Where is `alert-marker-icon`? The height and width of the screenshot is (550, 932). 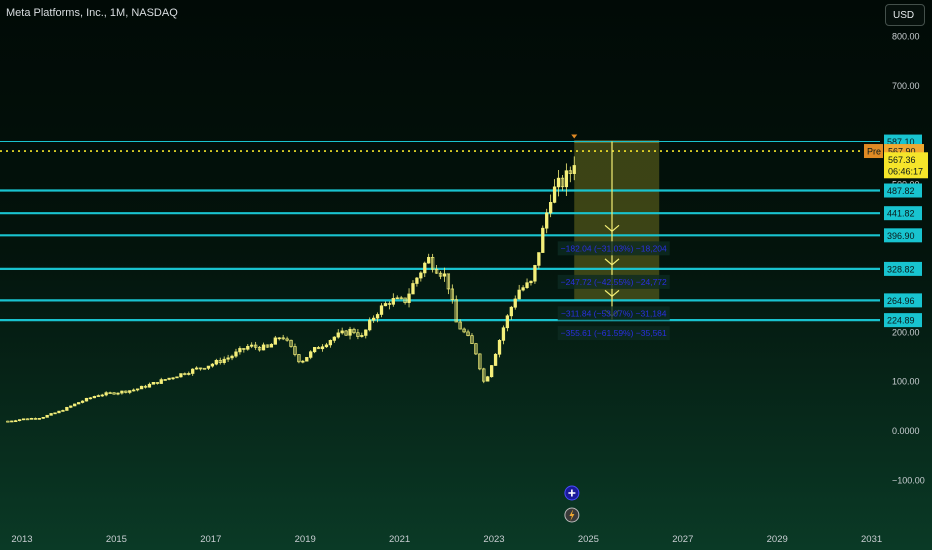
alert-marker-icon is located at coordinates (574, 136).